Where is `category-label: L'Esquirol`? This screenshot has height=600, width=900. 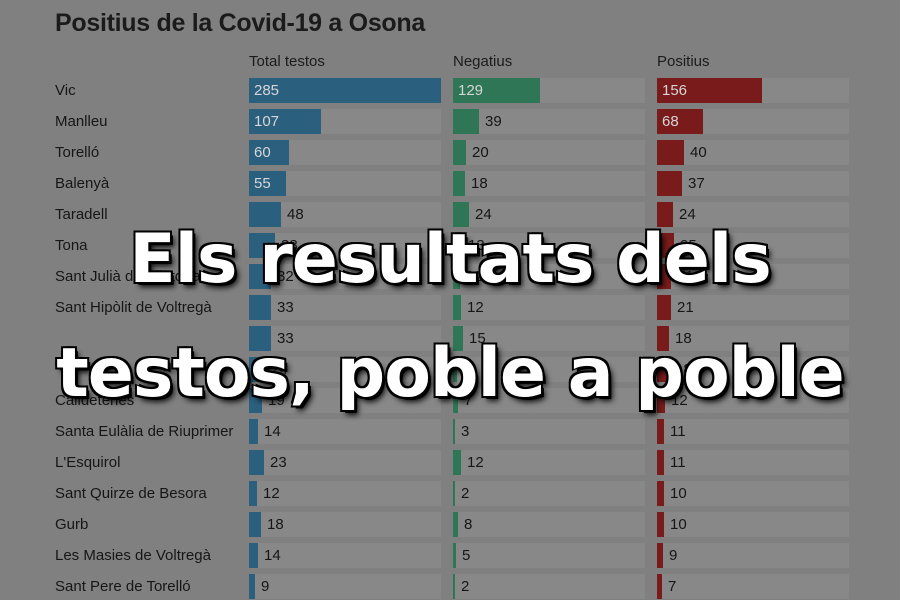 category-label: L'Esquirol is located at coordinates (88, 462).